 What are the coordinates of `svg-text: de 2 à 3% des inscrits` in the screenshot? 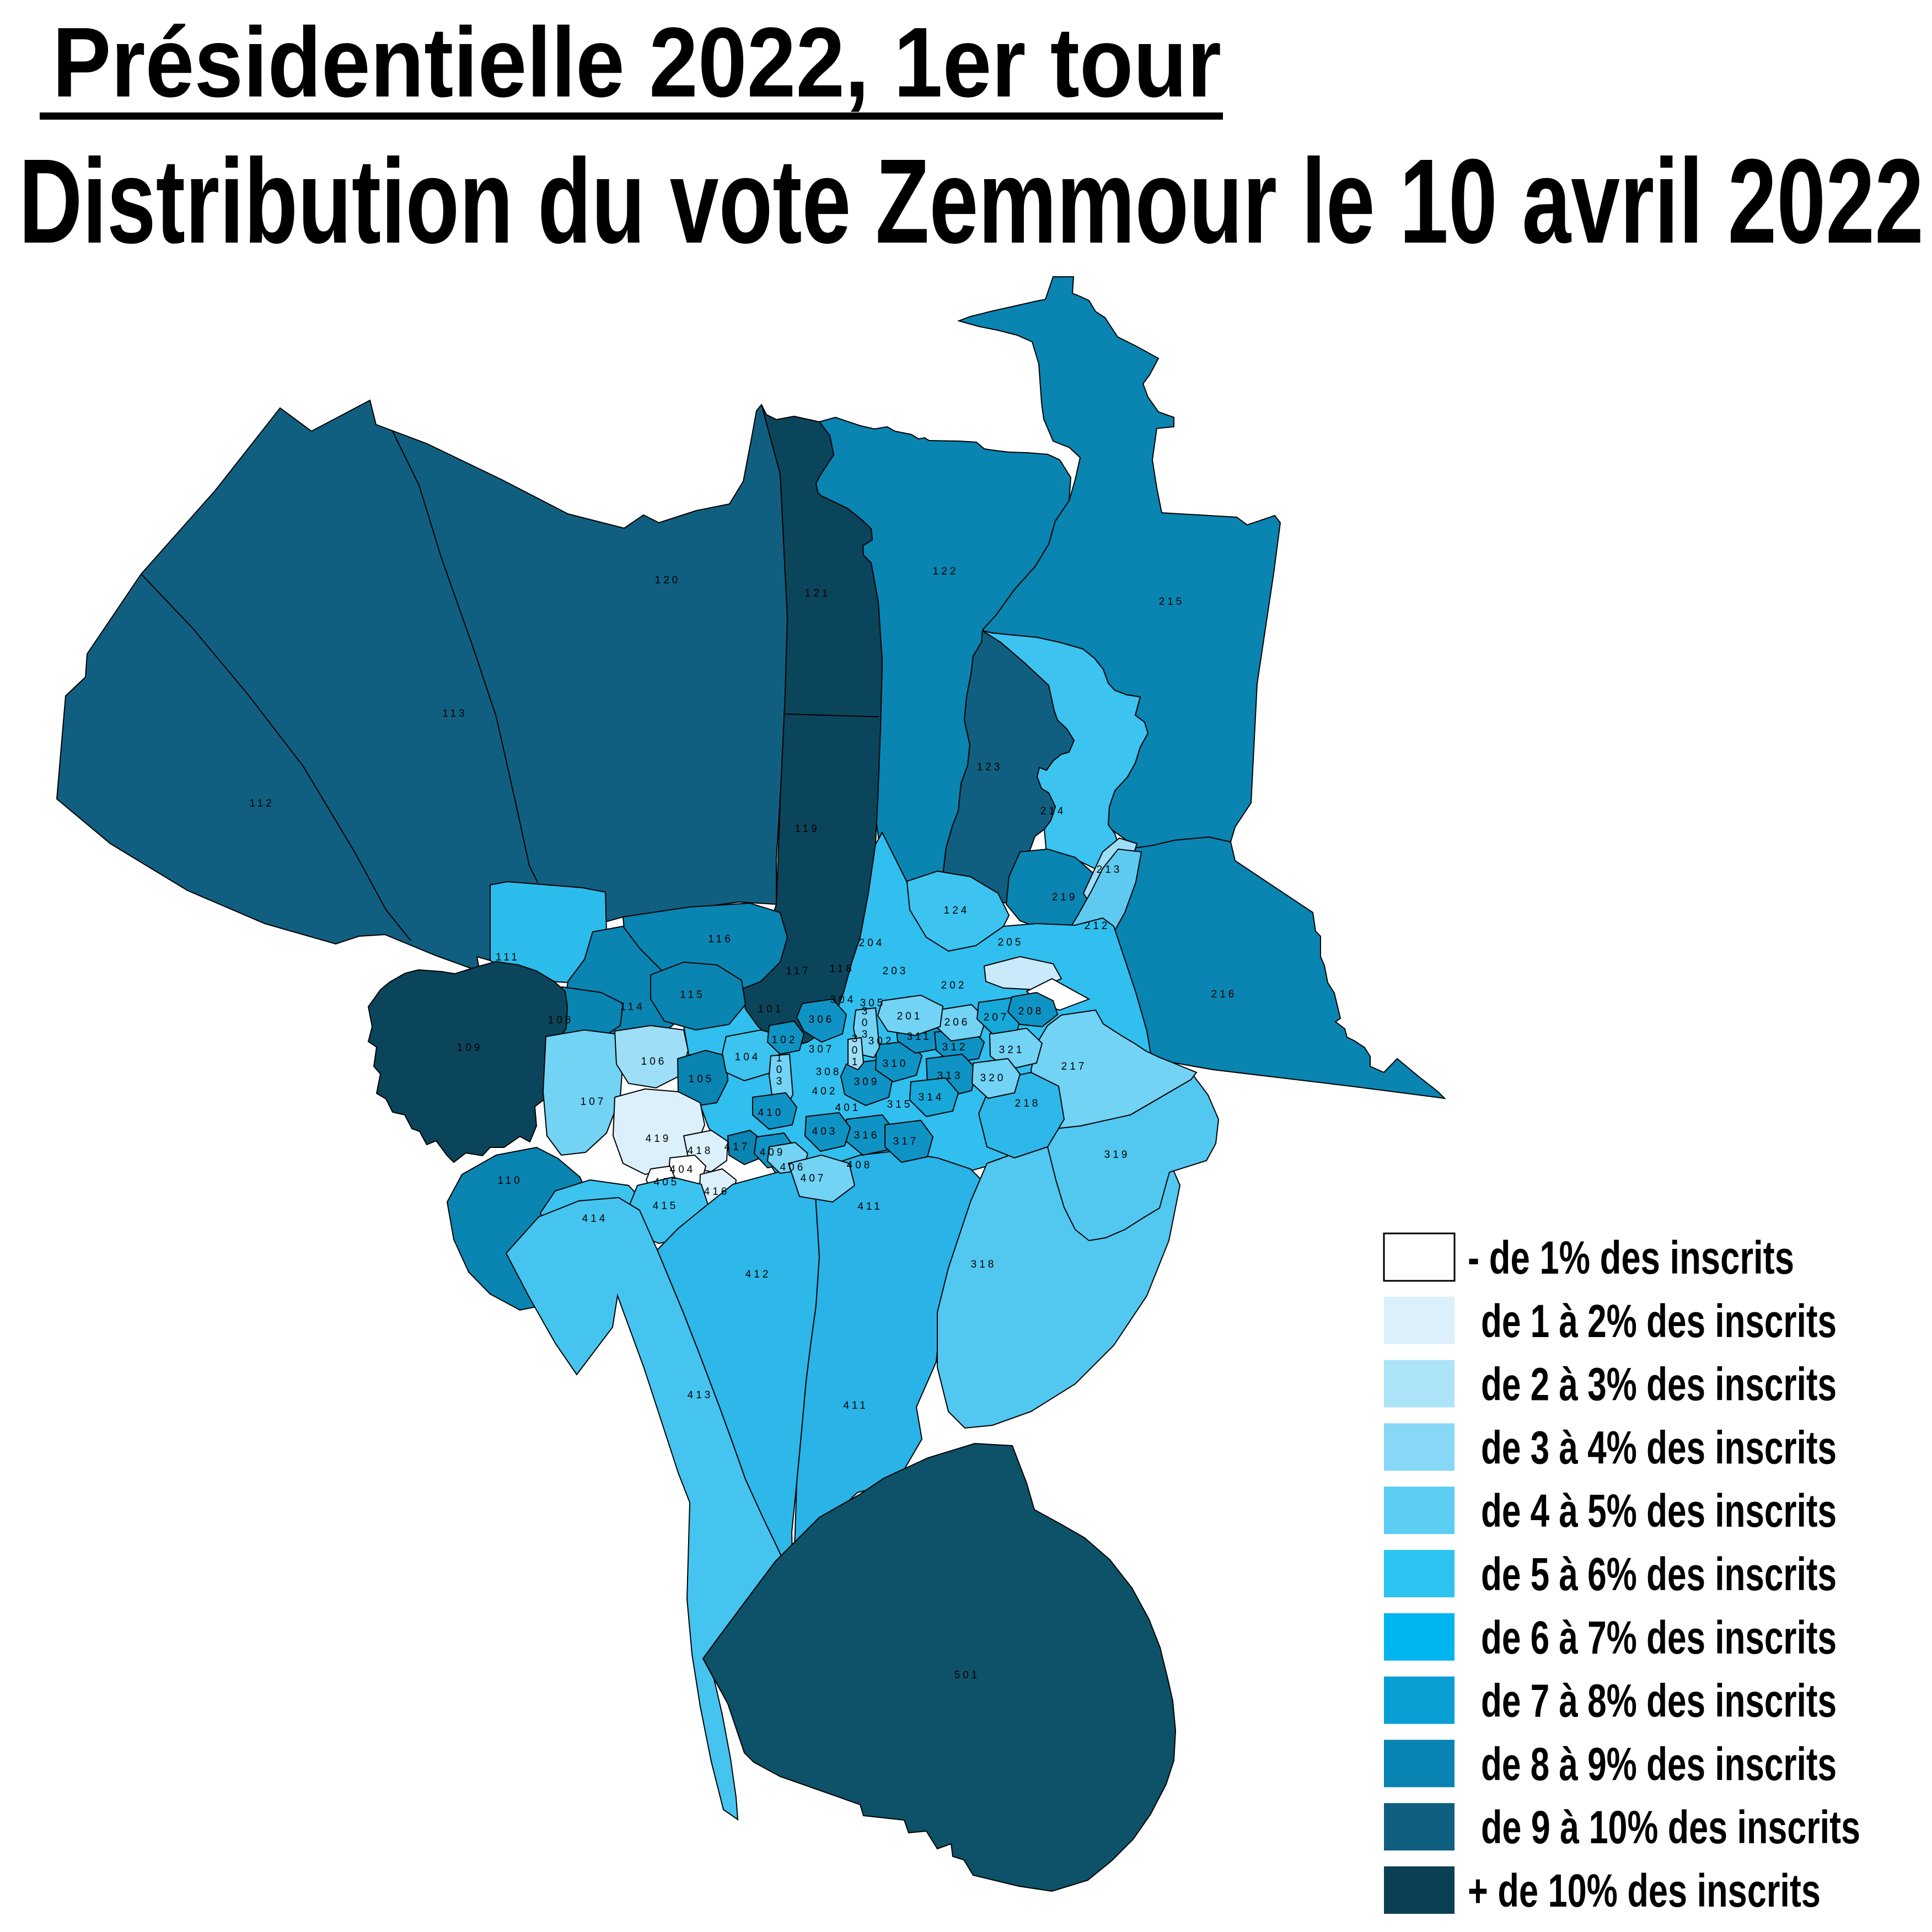 It's located at (1659, 1384).